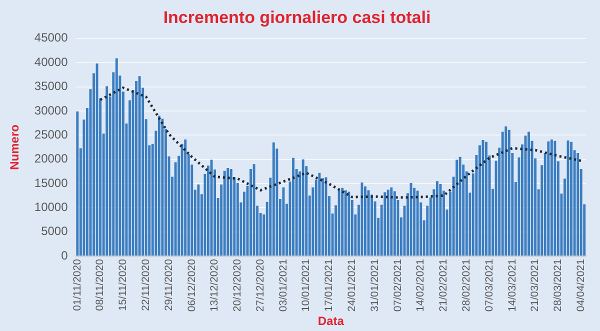  I want to click on y-tick-label: 20000, so click(51, 159).